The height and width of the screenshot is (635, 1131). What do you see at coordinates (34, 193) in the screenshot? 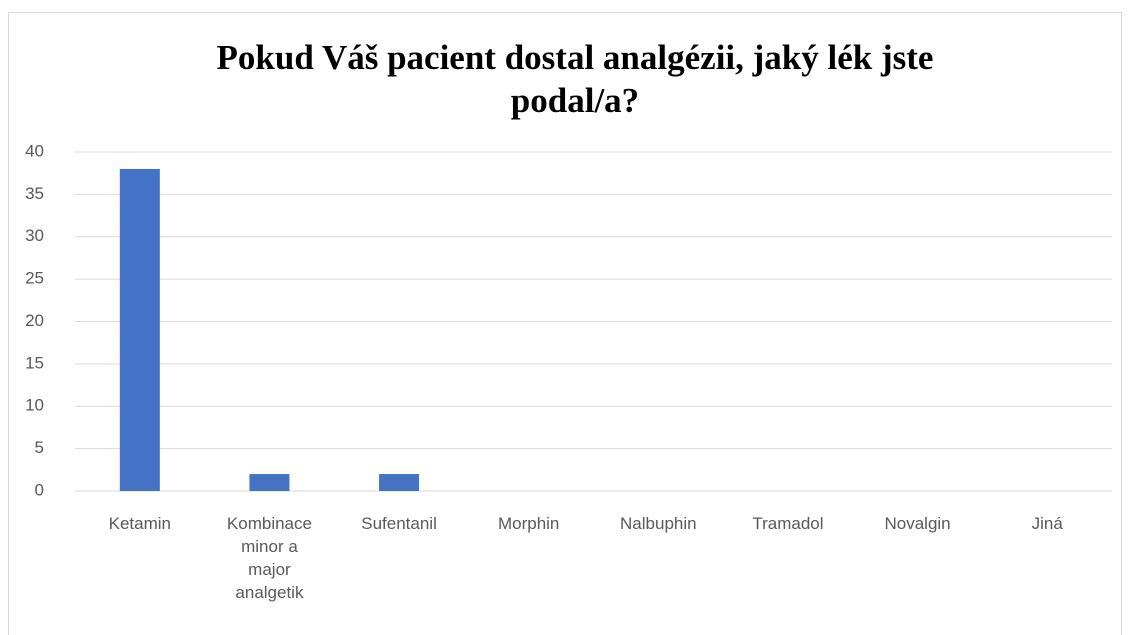
I see `y-tick-label: 35` at bounding box center [34, 193].